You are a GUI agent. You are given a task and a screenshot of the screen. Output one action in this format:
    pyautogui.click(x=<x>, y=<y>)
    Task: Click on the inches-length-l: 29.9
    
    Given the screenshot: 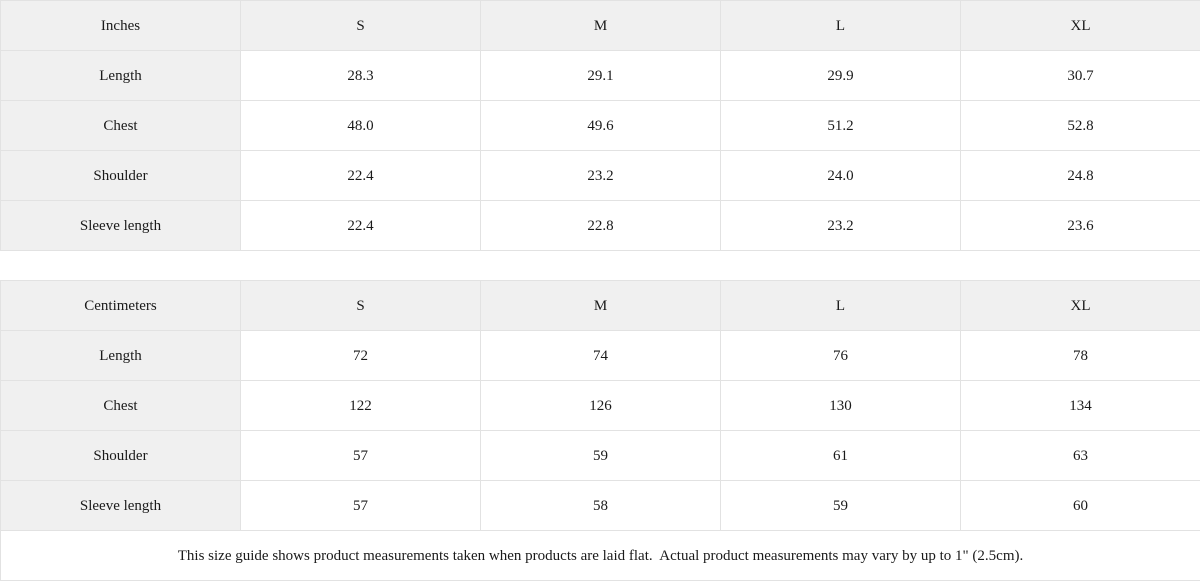 What is the action you would take?
    pyautogui.click(x=841, y=76)
    